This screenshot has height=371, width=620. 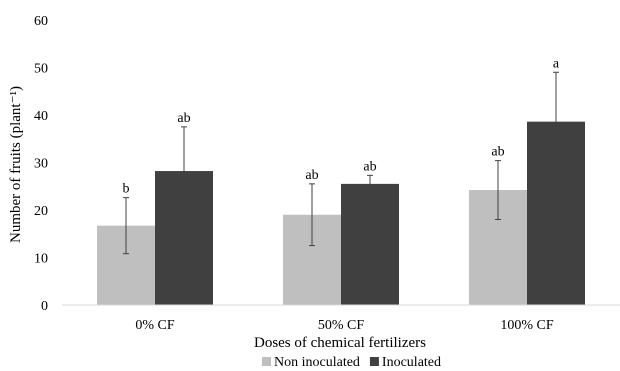 What do you see at coordinates (370, 244) in the screenshot?
I see `bar` at bounding box center [370, 244].